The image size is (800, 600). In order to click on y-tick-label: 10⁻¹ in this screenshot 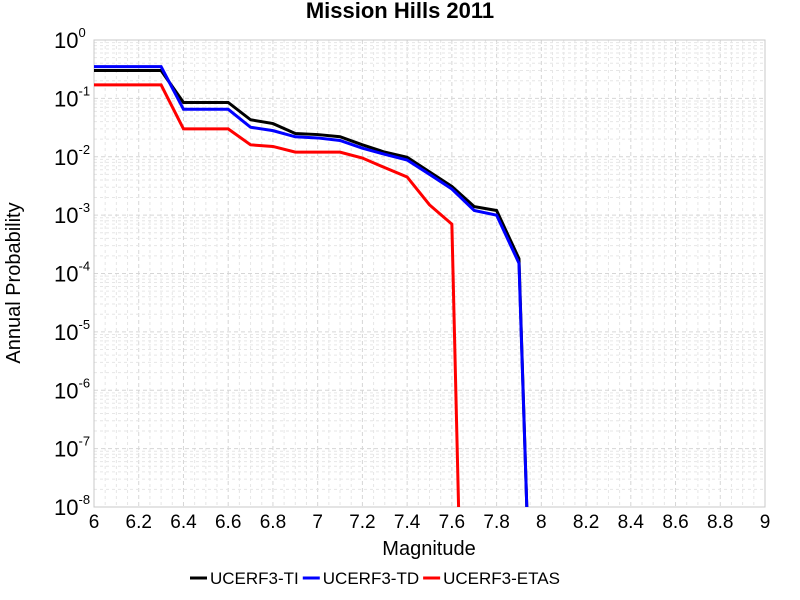, I will do `click(72, 97)`.